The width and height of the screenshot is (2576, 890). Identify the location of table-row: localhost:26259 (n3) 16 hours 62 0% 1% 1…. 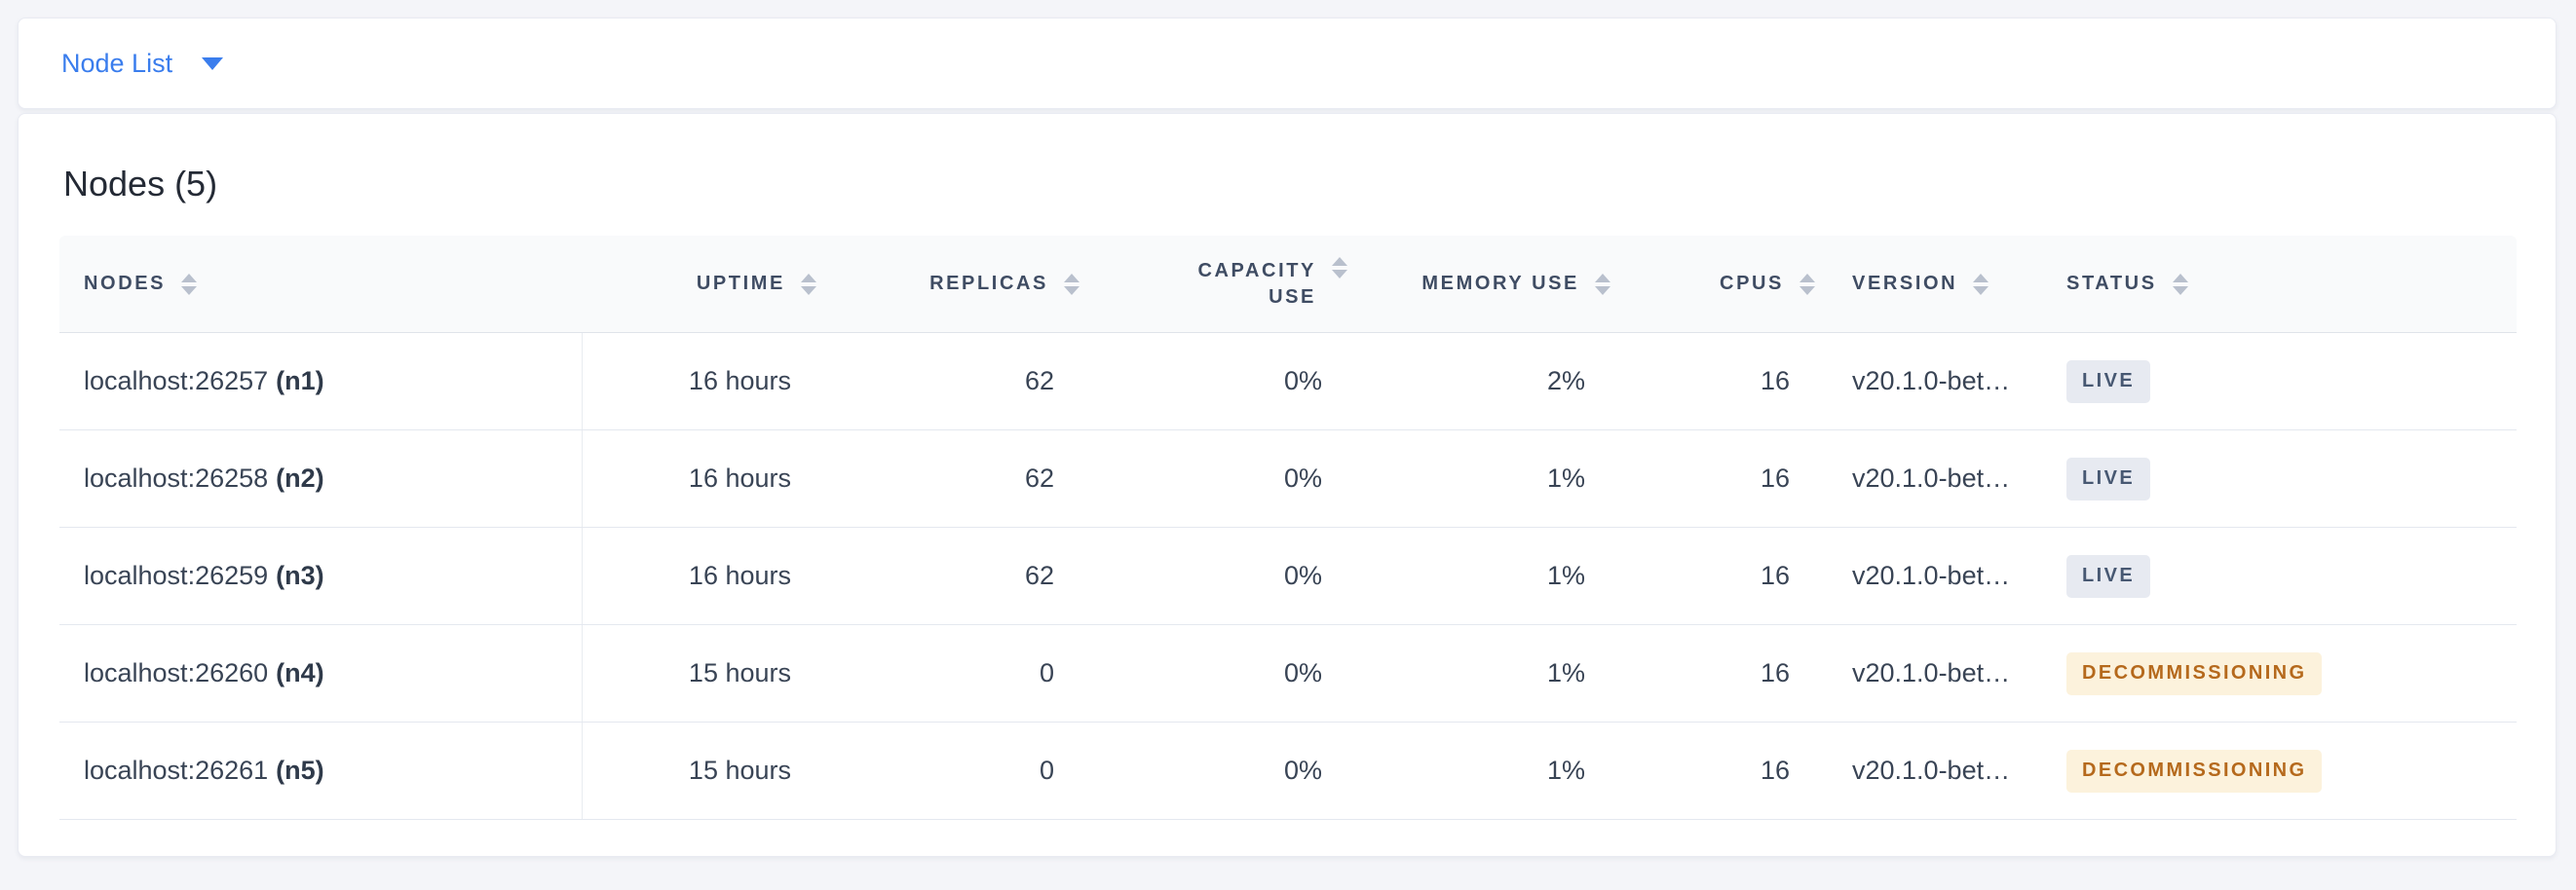
(1288, 577).